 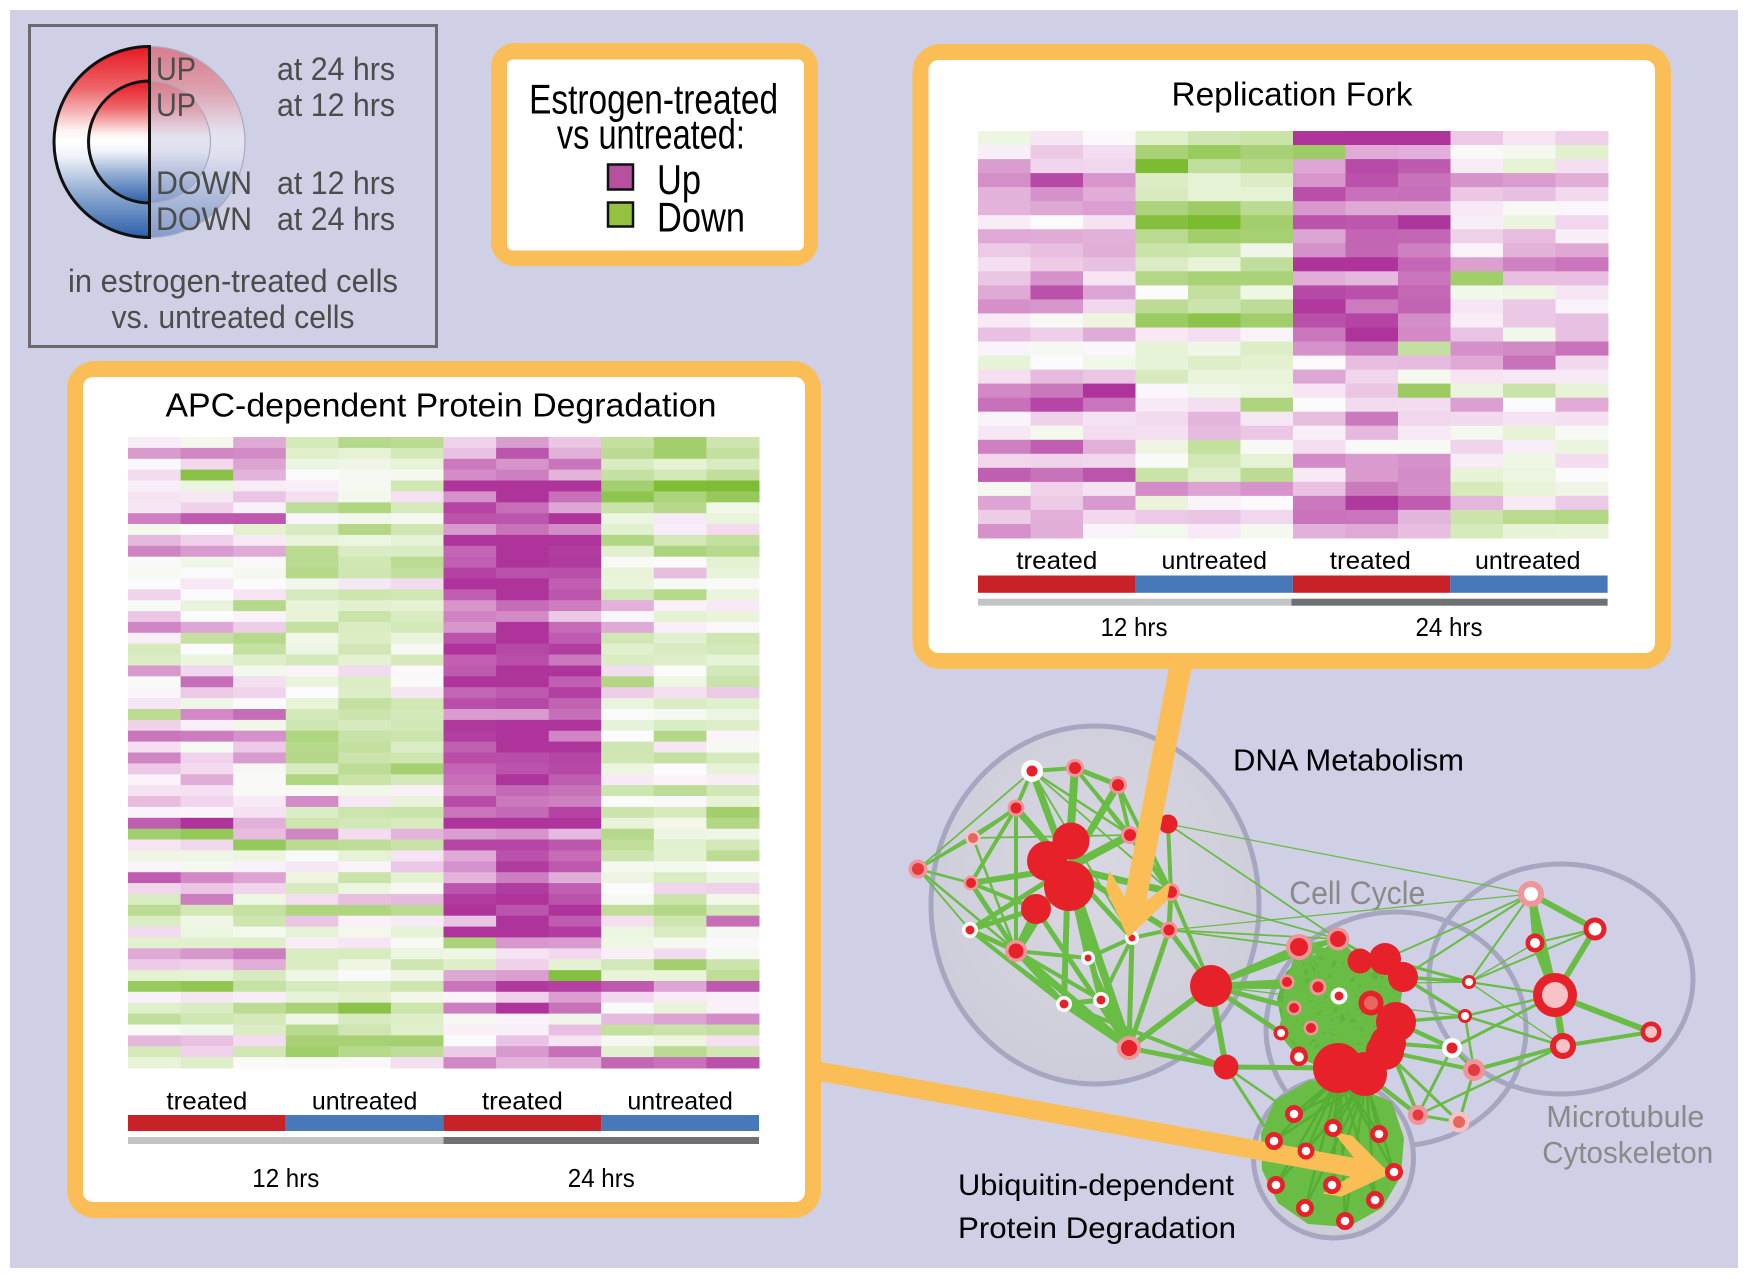 I want to click on svg-text: Up, so click(x=679, y=179).